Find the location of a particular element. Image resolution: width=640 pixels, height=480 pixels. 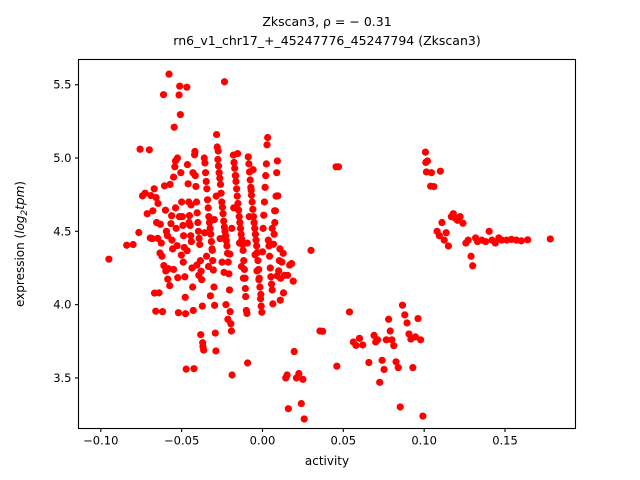

x-tick-label: −0.10 is located at coordinates (100, 441).